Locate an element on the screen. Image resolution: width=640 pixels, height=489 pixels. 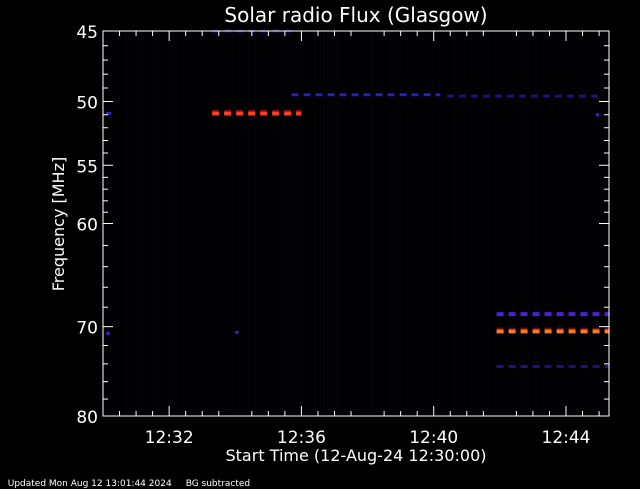
updated-timestamp: Updated Mon Aug 12 13:01:44 2024 is located at coordinates (89, 484).